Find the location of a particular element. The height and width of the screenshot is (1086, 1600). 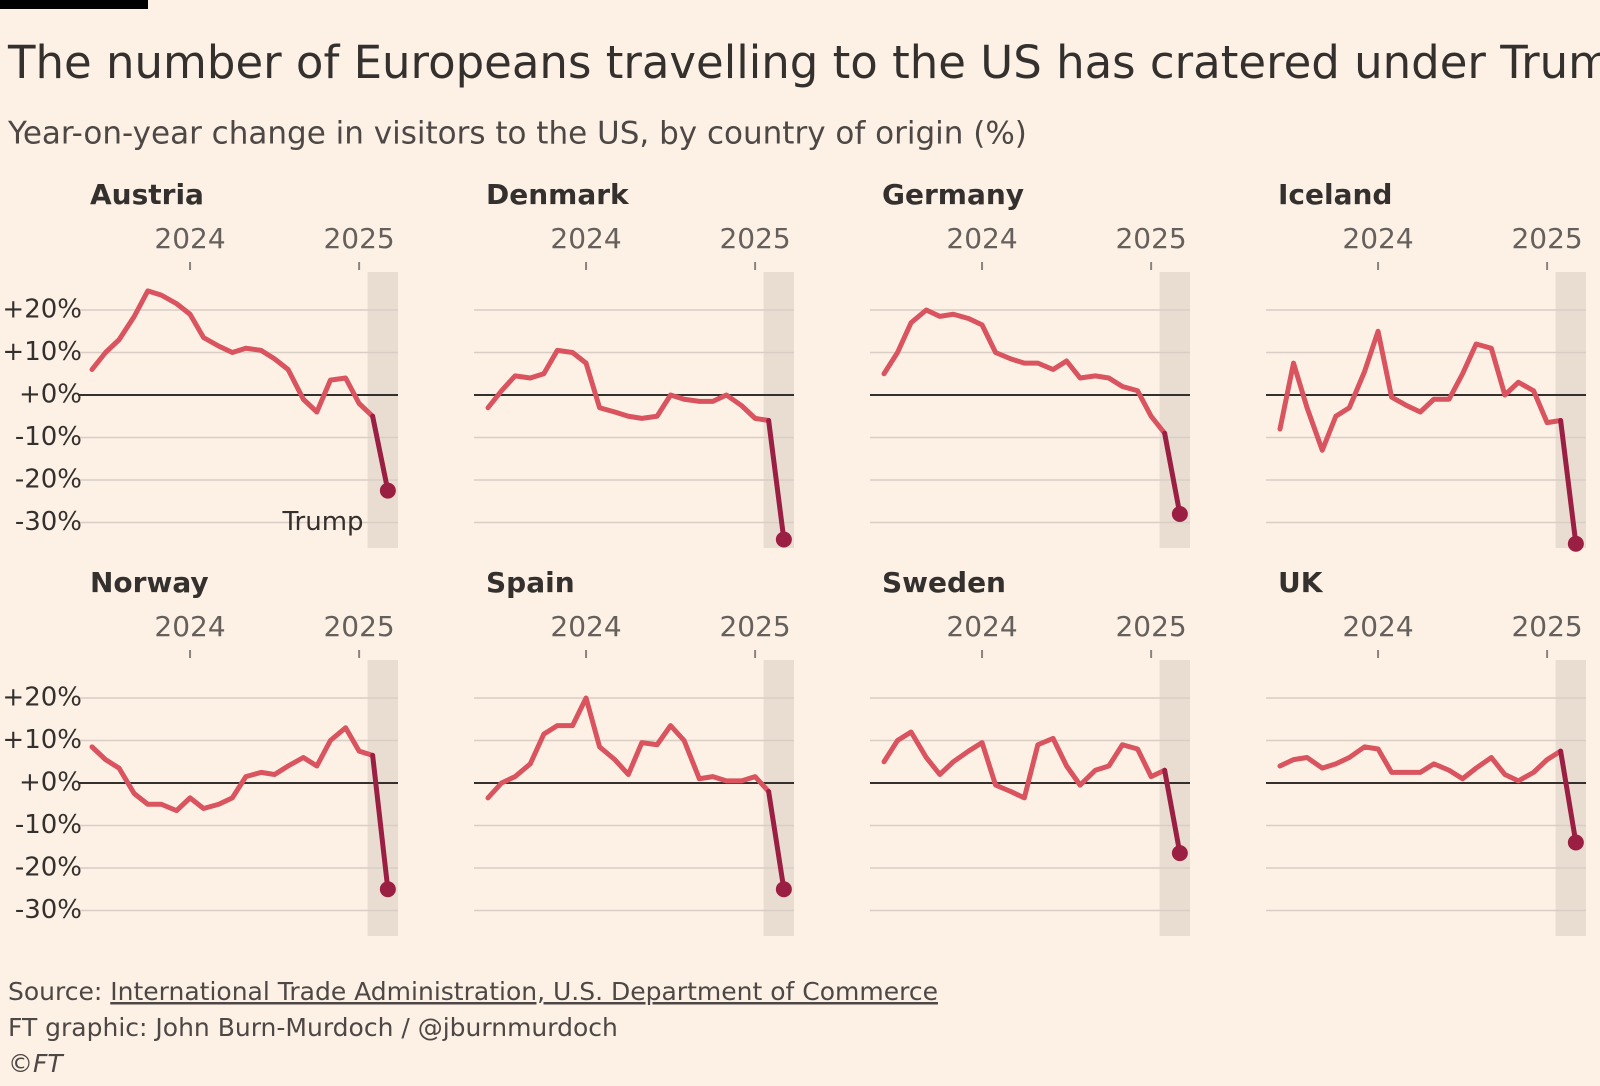

panel-title: Iceland is located at coordinates (1335, 194).